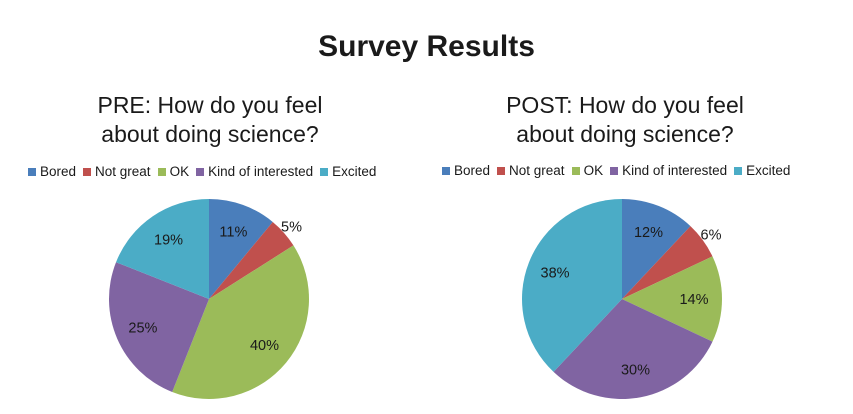 This screenshot has width=853, height=414. What do you see at coordinates (426, 46) in the screenshot?
I see `page-title: Survey Results` at bounding box center [426, 46].